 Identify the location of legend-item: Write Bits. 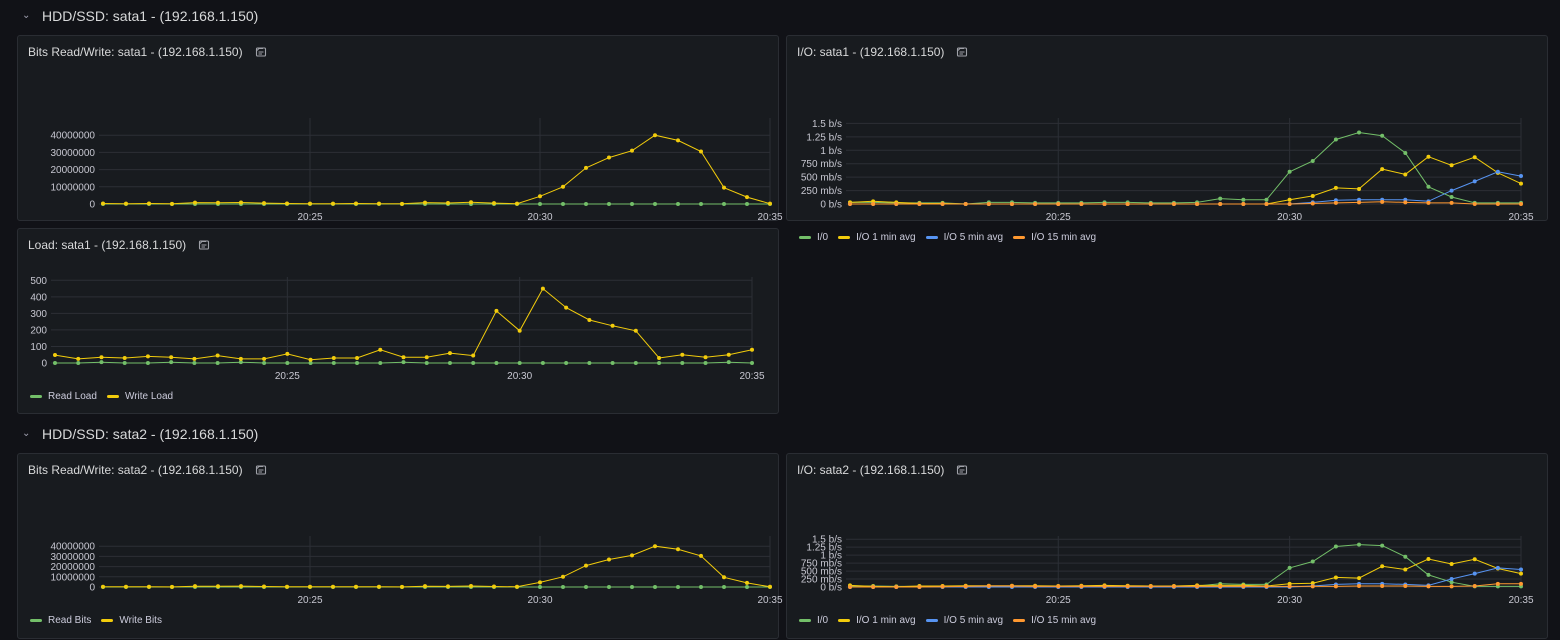
(131, 620).